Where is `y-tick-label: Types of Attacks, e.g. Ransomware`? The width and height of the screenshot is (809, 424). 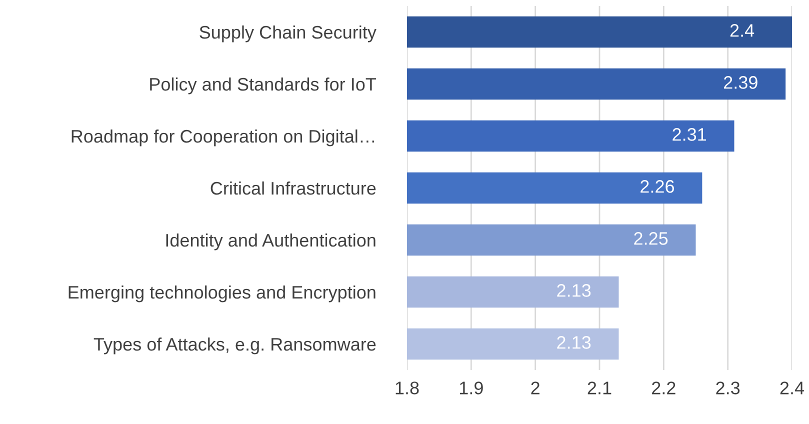
y-tick-label: Types of Attacks, e.g. Ransomware is located at coordinates (235, 345).